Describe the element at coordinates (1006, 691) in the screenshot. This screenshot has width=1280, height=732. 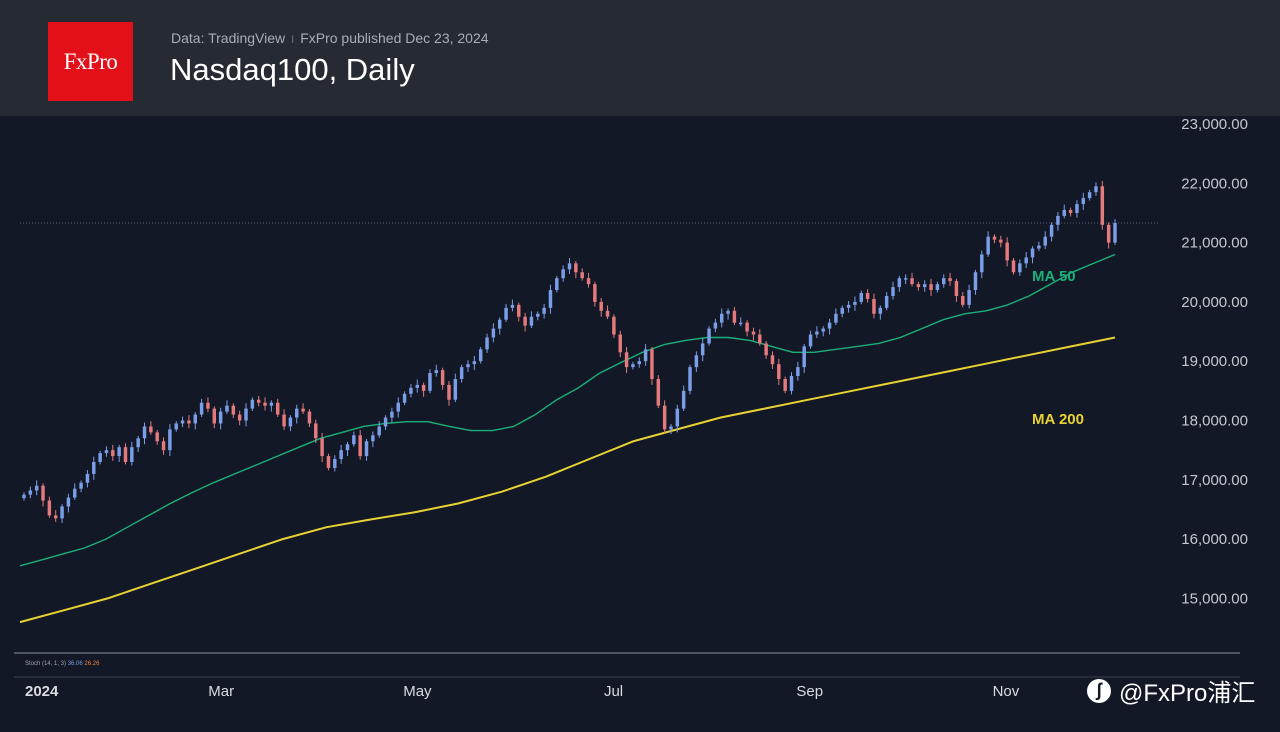
I see `x-tick-label: Nov` at that location.